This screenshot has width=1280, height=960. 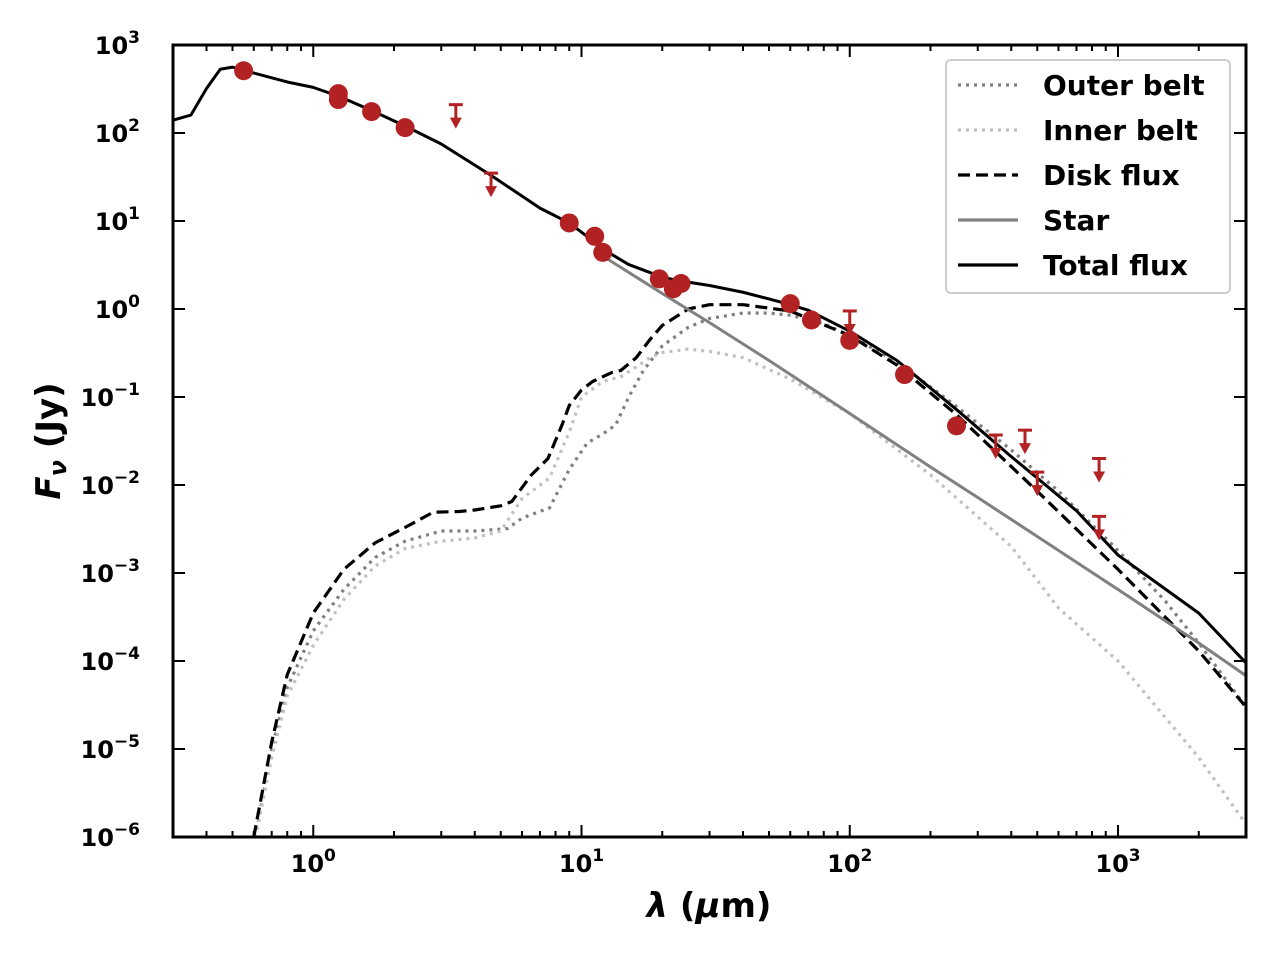 What do you see at coordinates (110, 572) in the screenshot?
I see `y-tick-label: 10⁻³` at bounding box center [110, 572].